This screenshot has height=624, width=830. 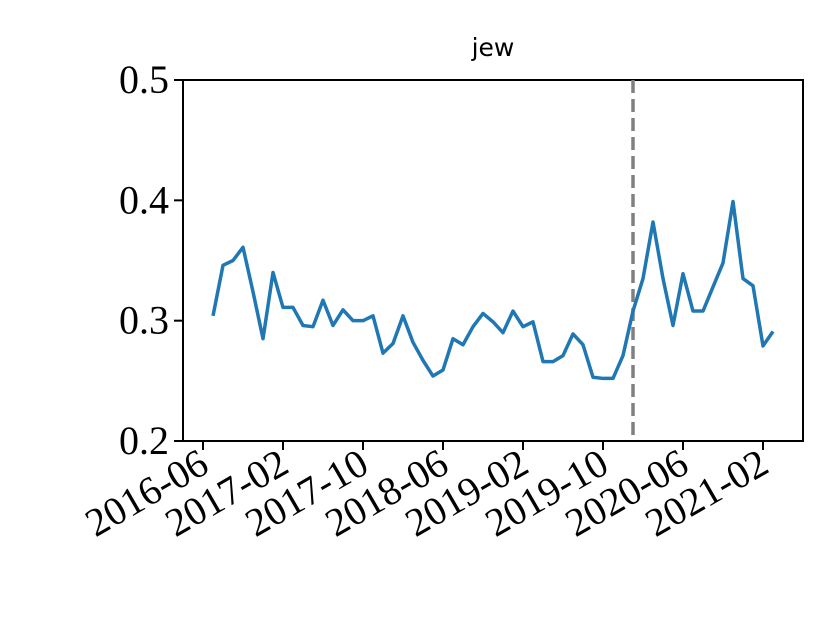 I want to click on y-tick-label: 0.2, so click(x=144, y=440).